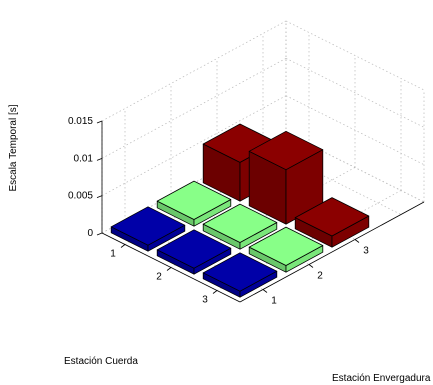 The width and height of the screenshot is (433, 385). What do you see at coordinates (366, 251) in the screenshot?
I see `y-tick-label: 3` at bounding box center [366, 251].